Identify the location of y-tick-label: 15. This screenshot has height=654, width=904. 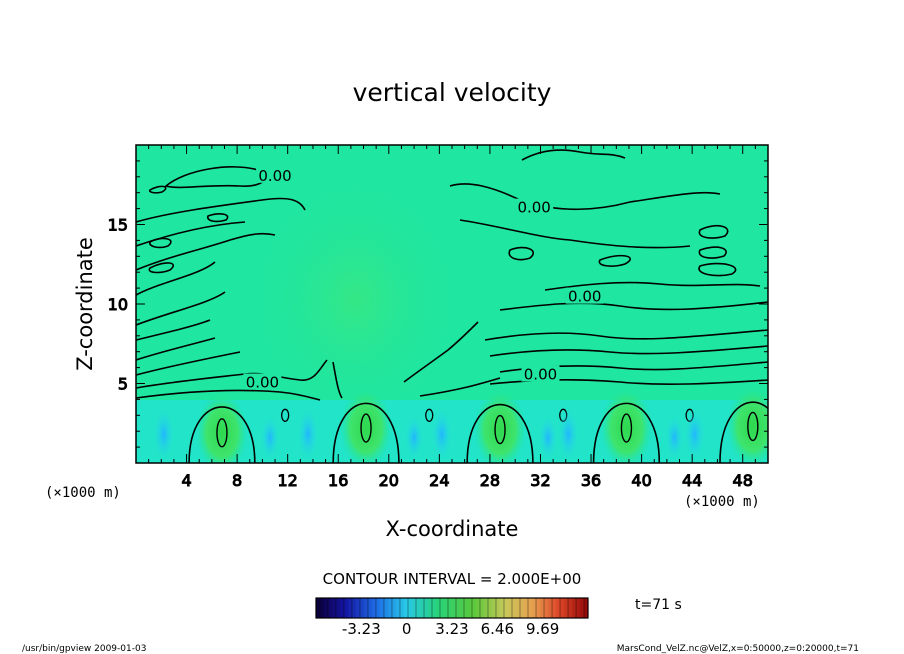
(118, 225).